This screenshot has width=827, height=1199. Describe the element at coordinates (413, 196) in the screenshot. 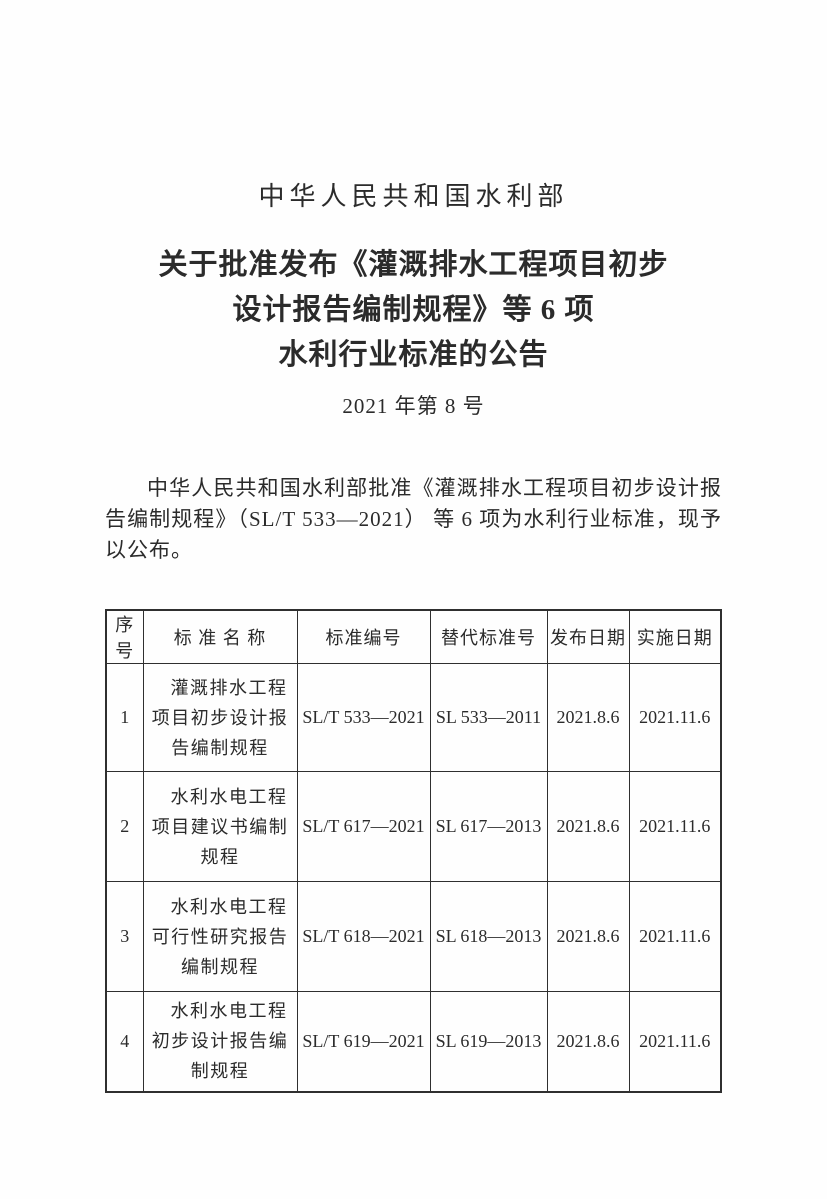

I see `ministry-title: 中华人民共和国水利部` at that location.